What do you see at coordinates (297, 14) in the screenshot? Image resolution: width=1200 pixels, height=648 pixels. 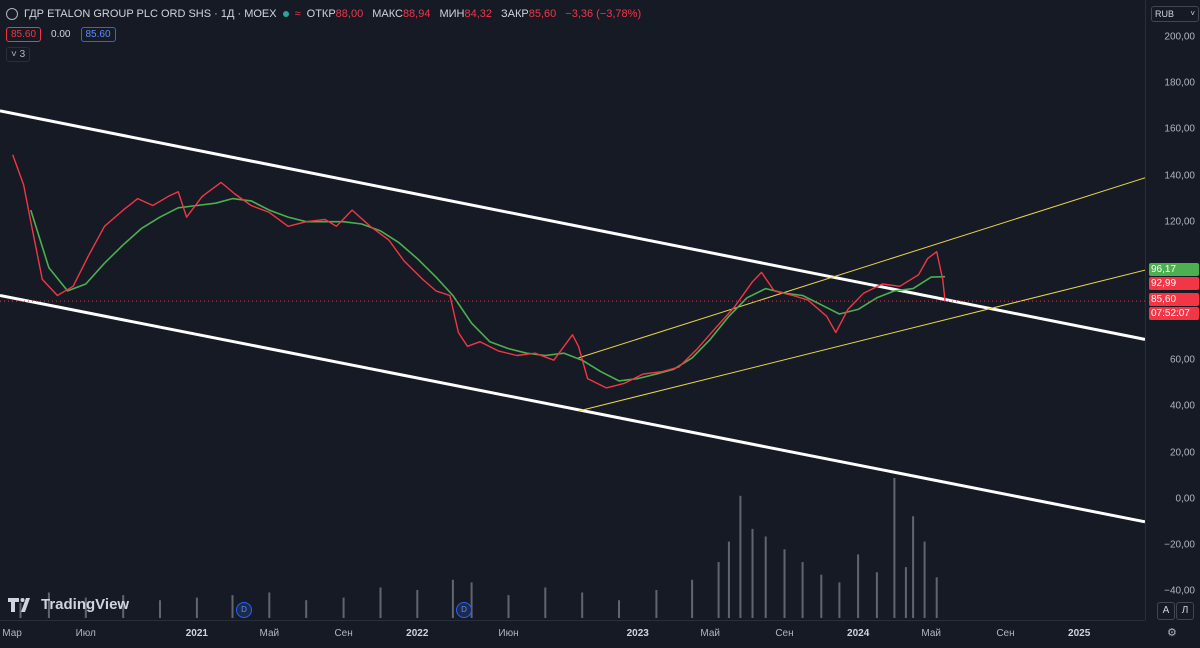 I see `wave-icon: ≈` at bounding box center [297, 14].